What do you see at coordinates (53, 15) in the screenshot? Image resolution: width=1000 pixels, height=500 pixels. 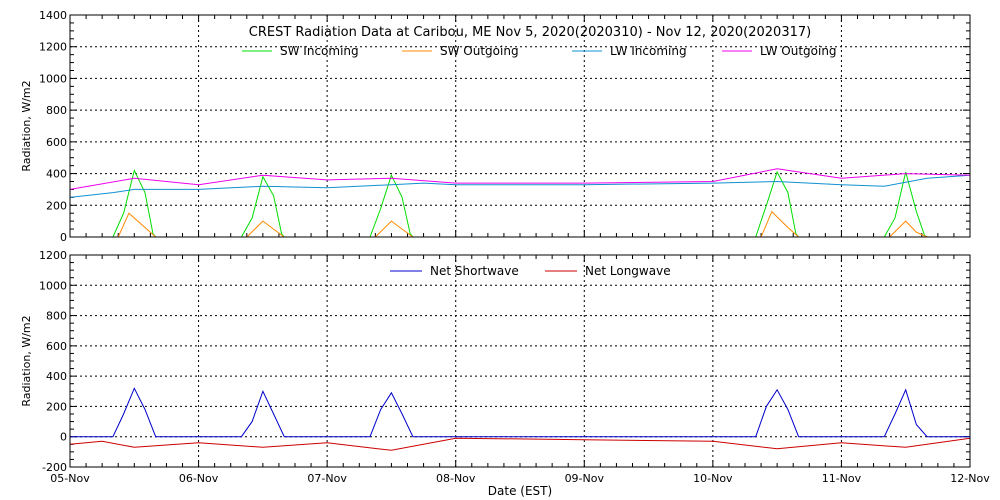 I see `y-tick-label: 1400` at bounding box center [53, 15].